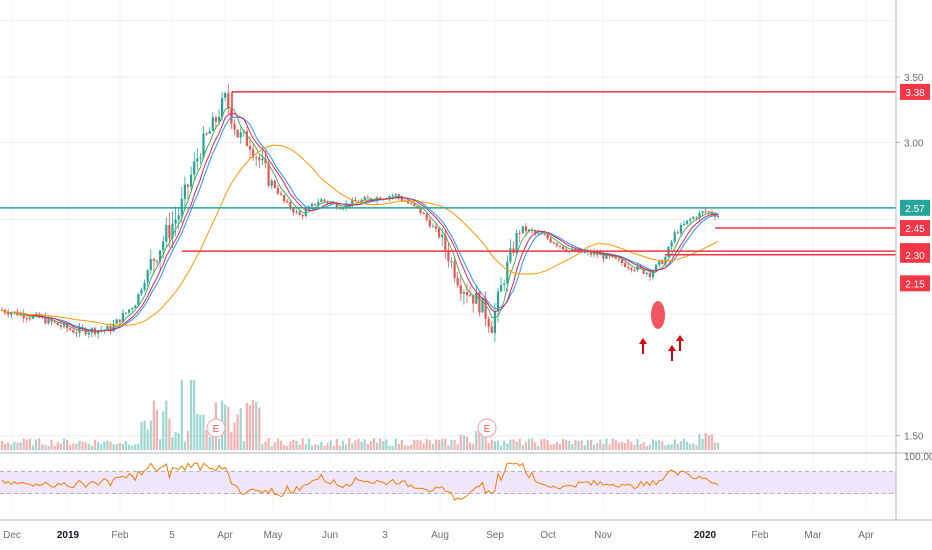  Describe the element at coordinates (658, 315) in the screenshot. I see `highlight-marker` at that location.